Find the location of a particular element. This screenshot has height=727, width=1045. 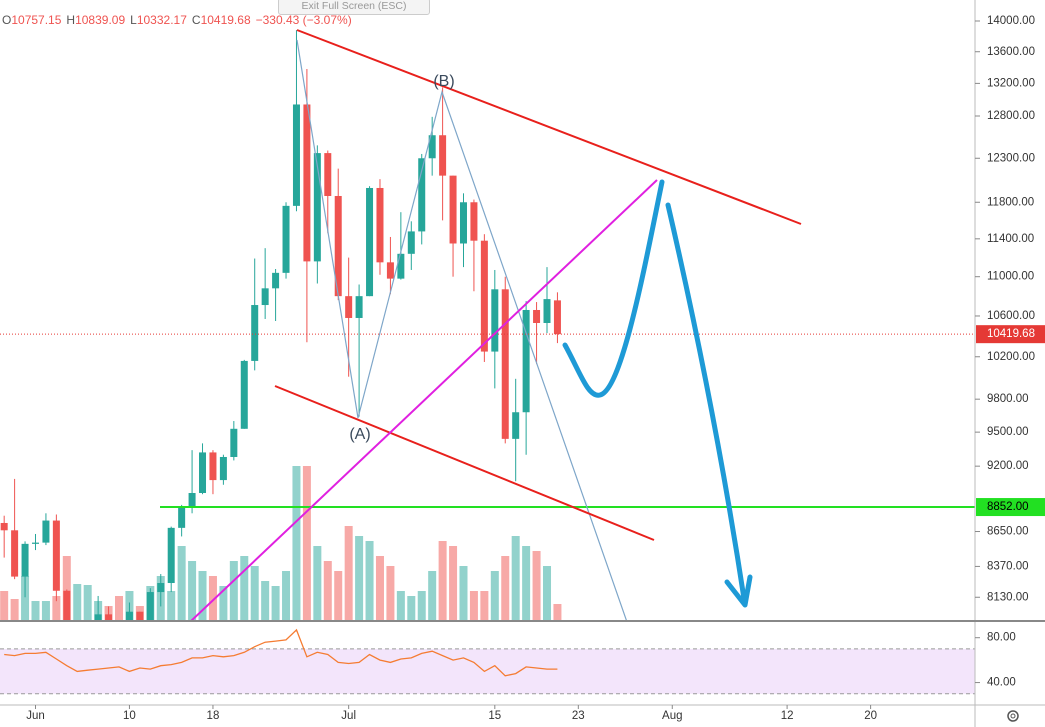

settings-icon is located at coordinates (1013, 716).